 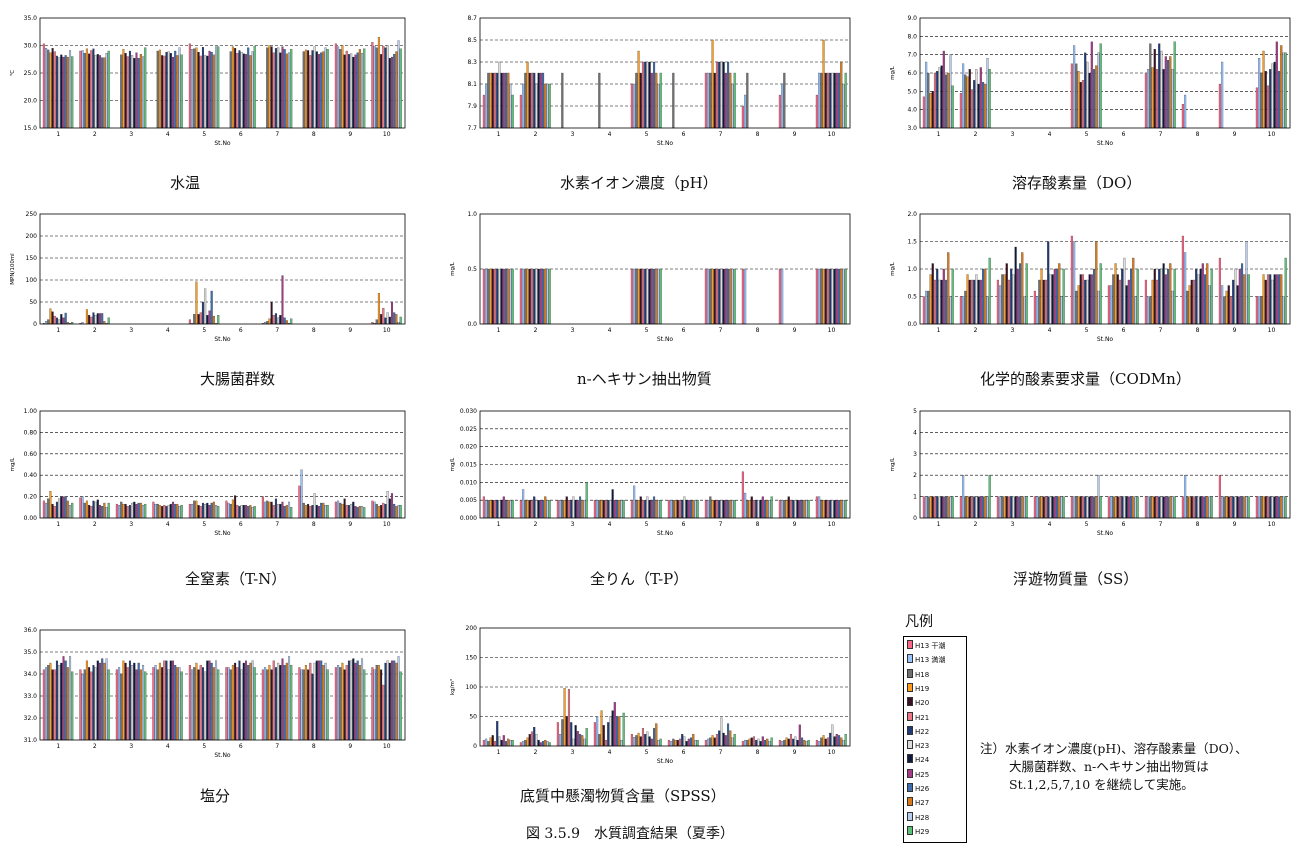 What do you see at coordinates (32, 258) in the screenshot?
I see `y-tick-label: 150` at bounding box center [32, 258].